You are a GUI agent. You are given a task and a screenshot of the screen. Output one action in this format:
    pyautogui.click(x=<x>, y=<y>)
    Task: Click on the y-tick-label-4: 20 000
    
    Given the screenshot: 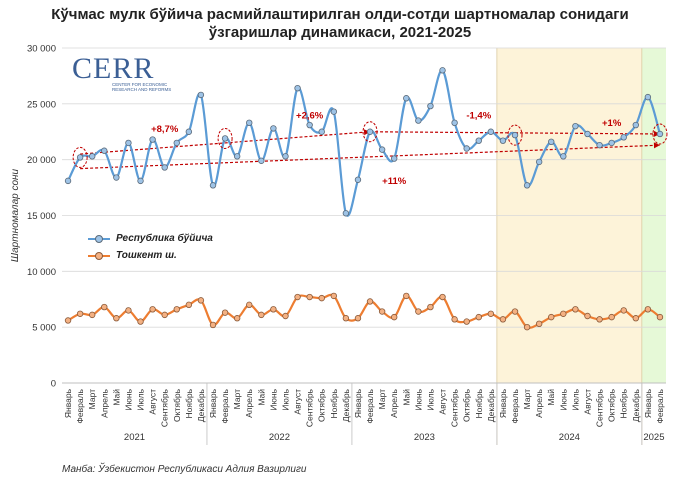 What is the action you would take?
    pyautogui.click(x=41, y=160)
    